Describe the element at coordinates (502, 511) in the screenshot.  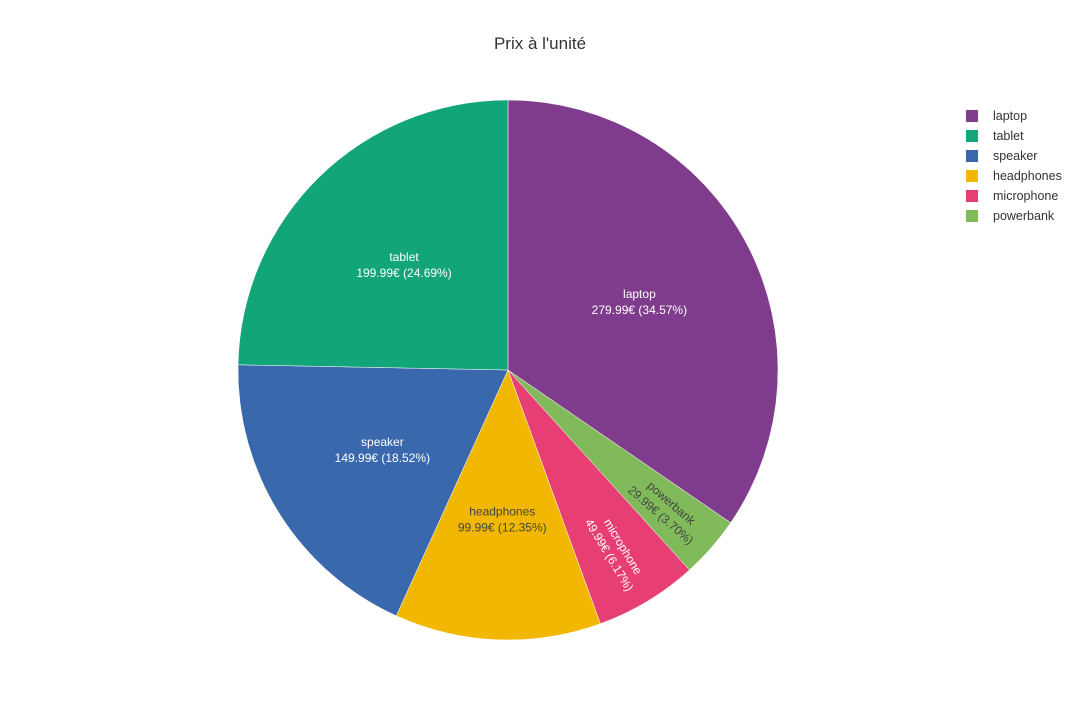
I see `slice-name: headphones` at that location.